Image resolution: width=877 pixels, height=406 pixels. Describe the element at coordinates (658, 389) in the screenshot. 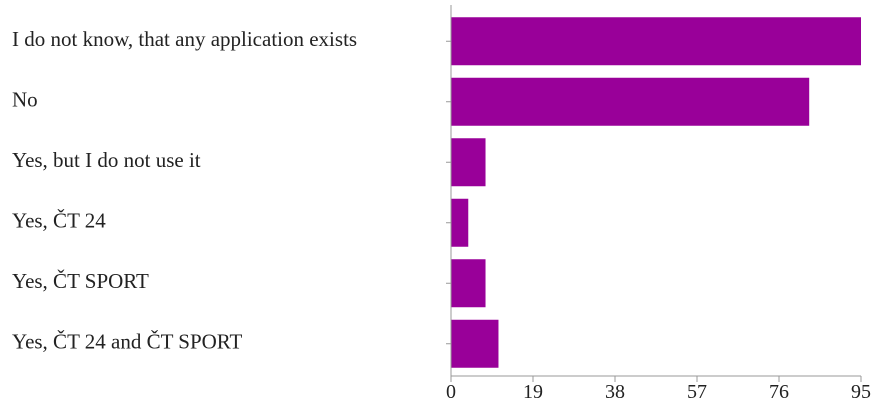

I see `x-ticks: 0 19 38 57 76 95` at that location.